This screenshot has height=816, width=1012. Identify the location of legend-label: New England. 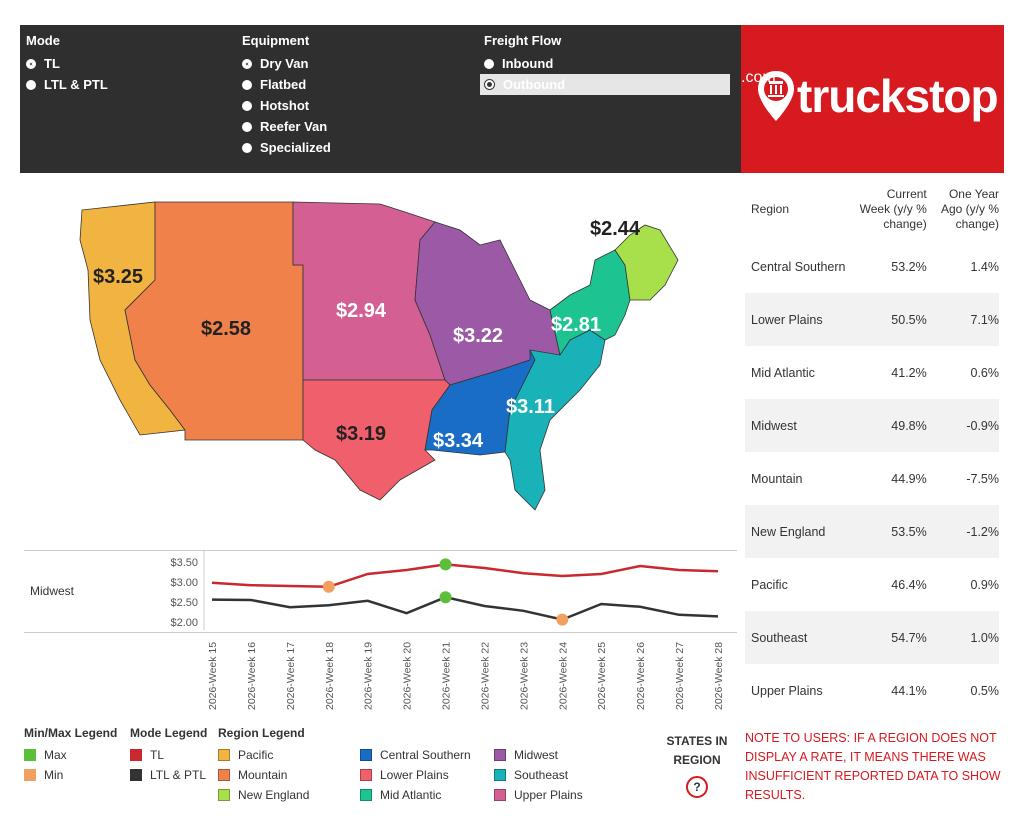
(274, 795).